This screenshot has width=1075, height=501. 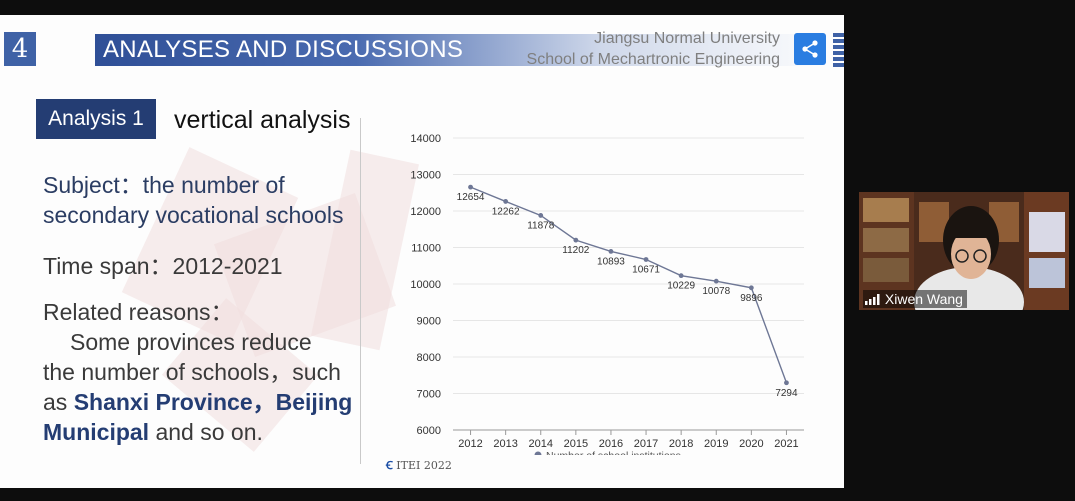 I want to click on data-label: 10229, so click(x=681, y=286).